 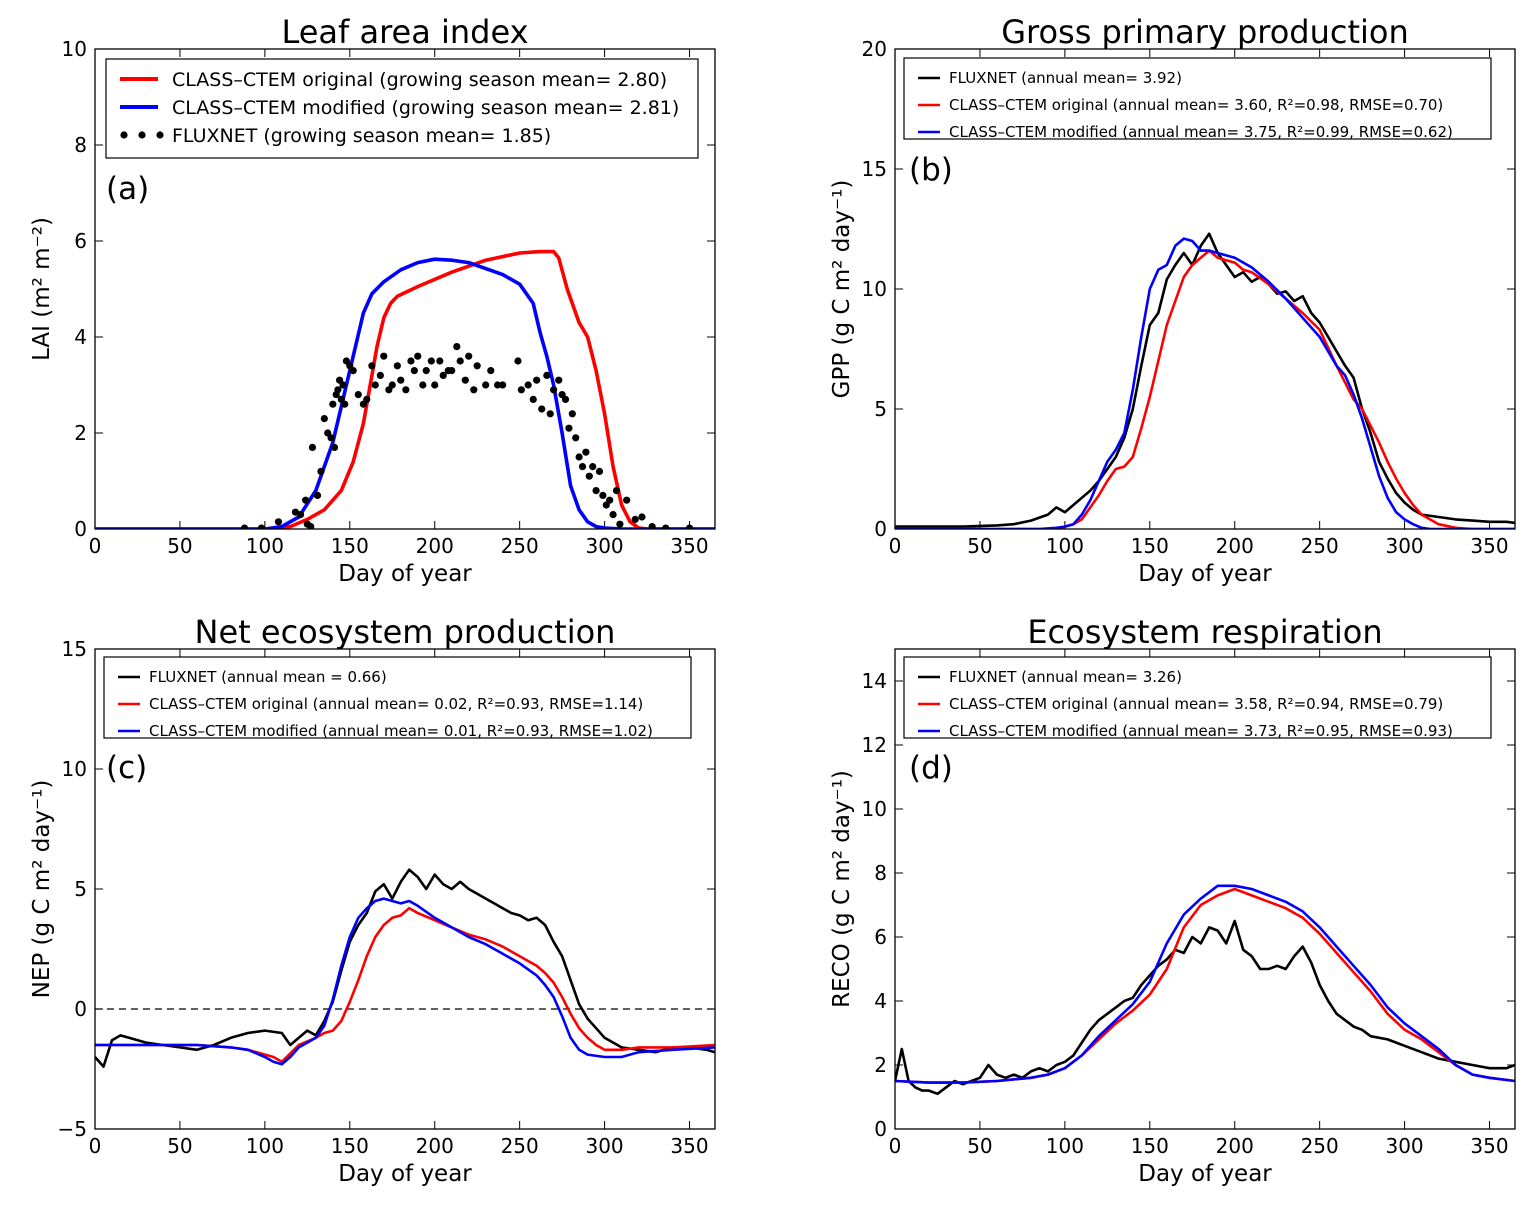 I want to click on series-fluxnet-points, so click(x=467, y=436).